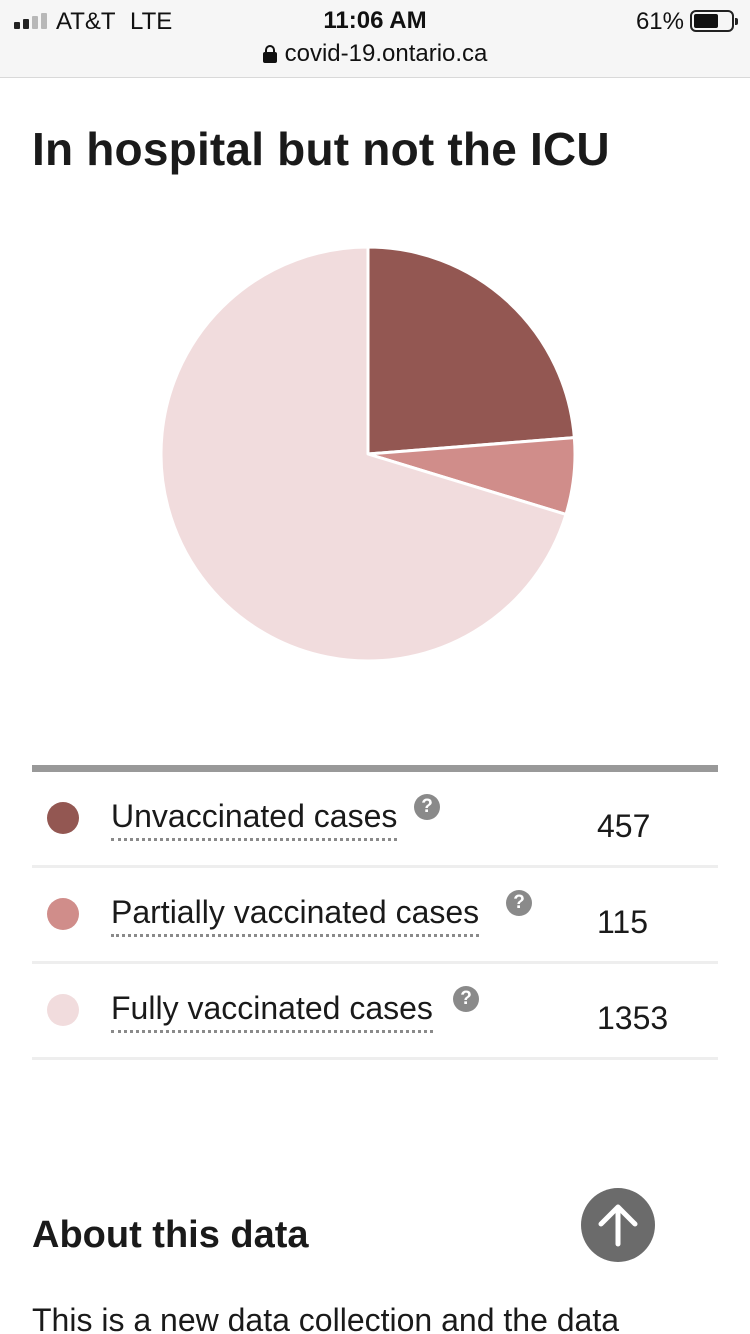 This screenshot has width=750, height=1334. I want to click on legend-value-unvaccinated: 457, so click(624, 826).